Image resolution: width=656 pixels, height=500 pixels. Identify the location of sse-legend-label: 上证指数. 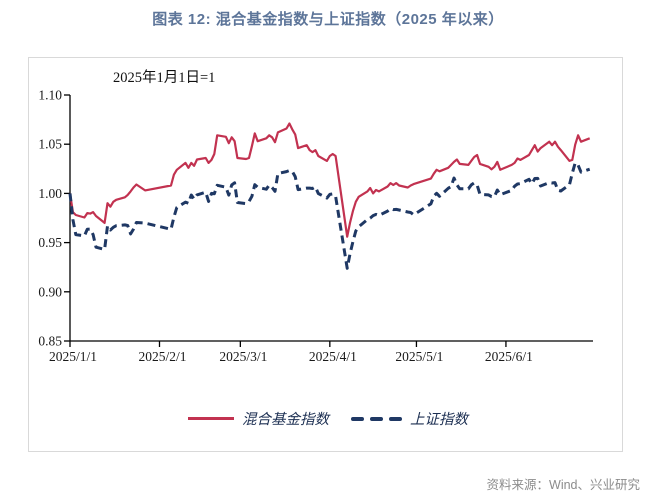
(439, 420).